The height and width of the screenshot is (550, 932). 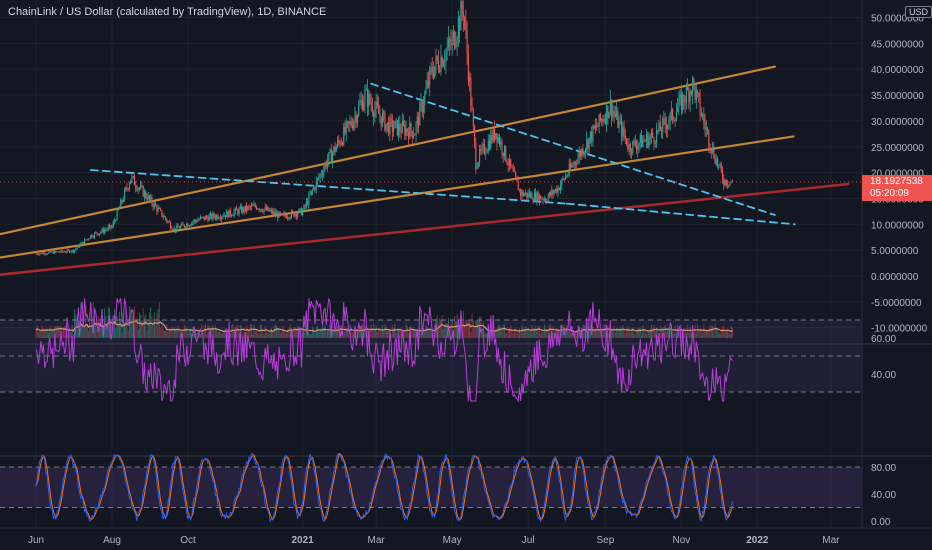 What do you see at coordinates (918, 12) in the screenshot?
I see `currency-badge: USD` at bounding box center [918, 12].